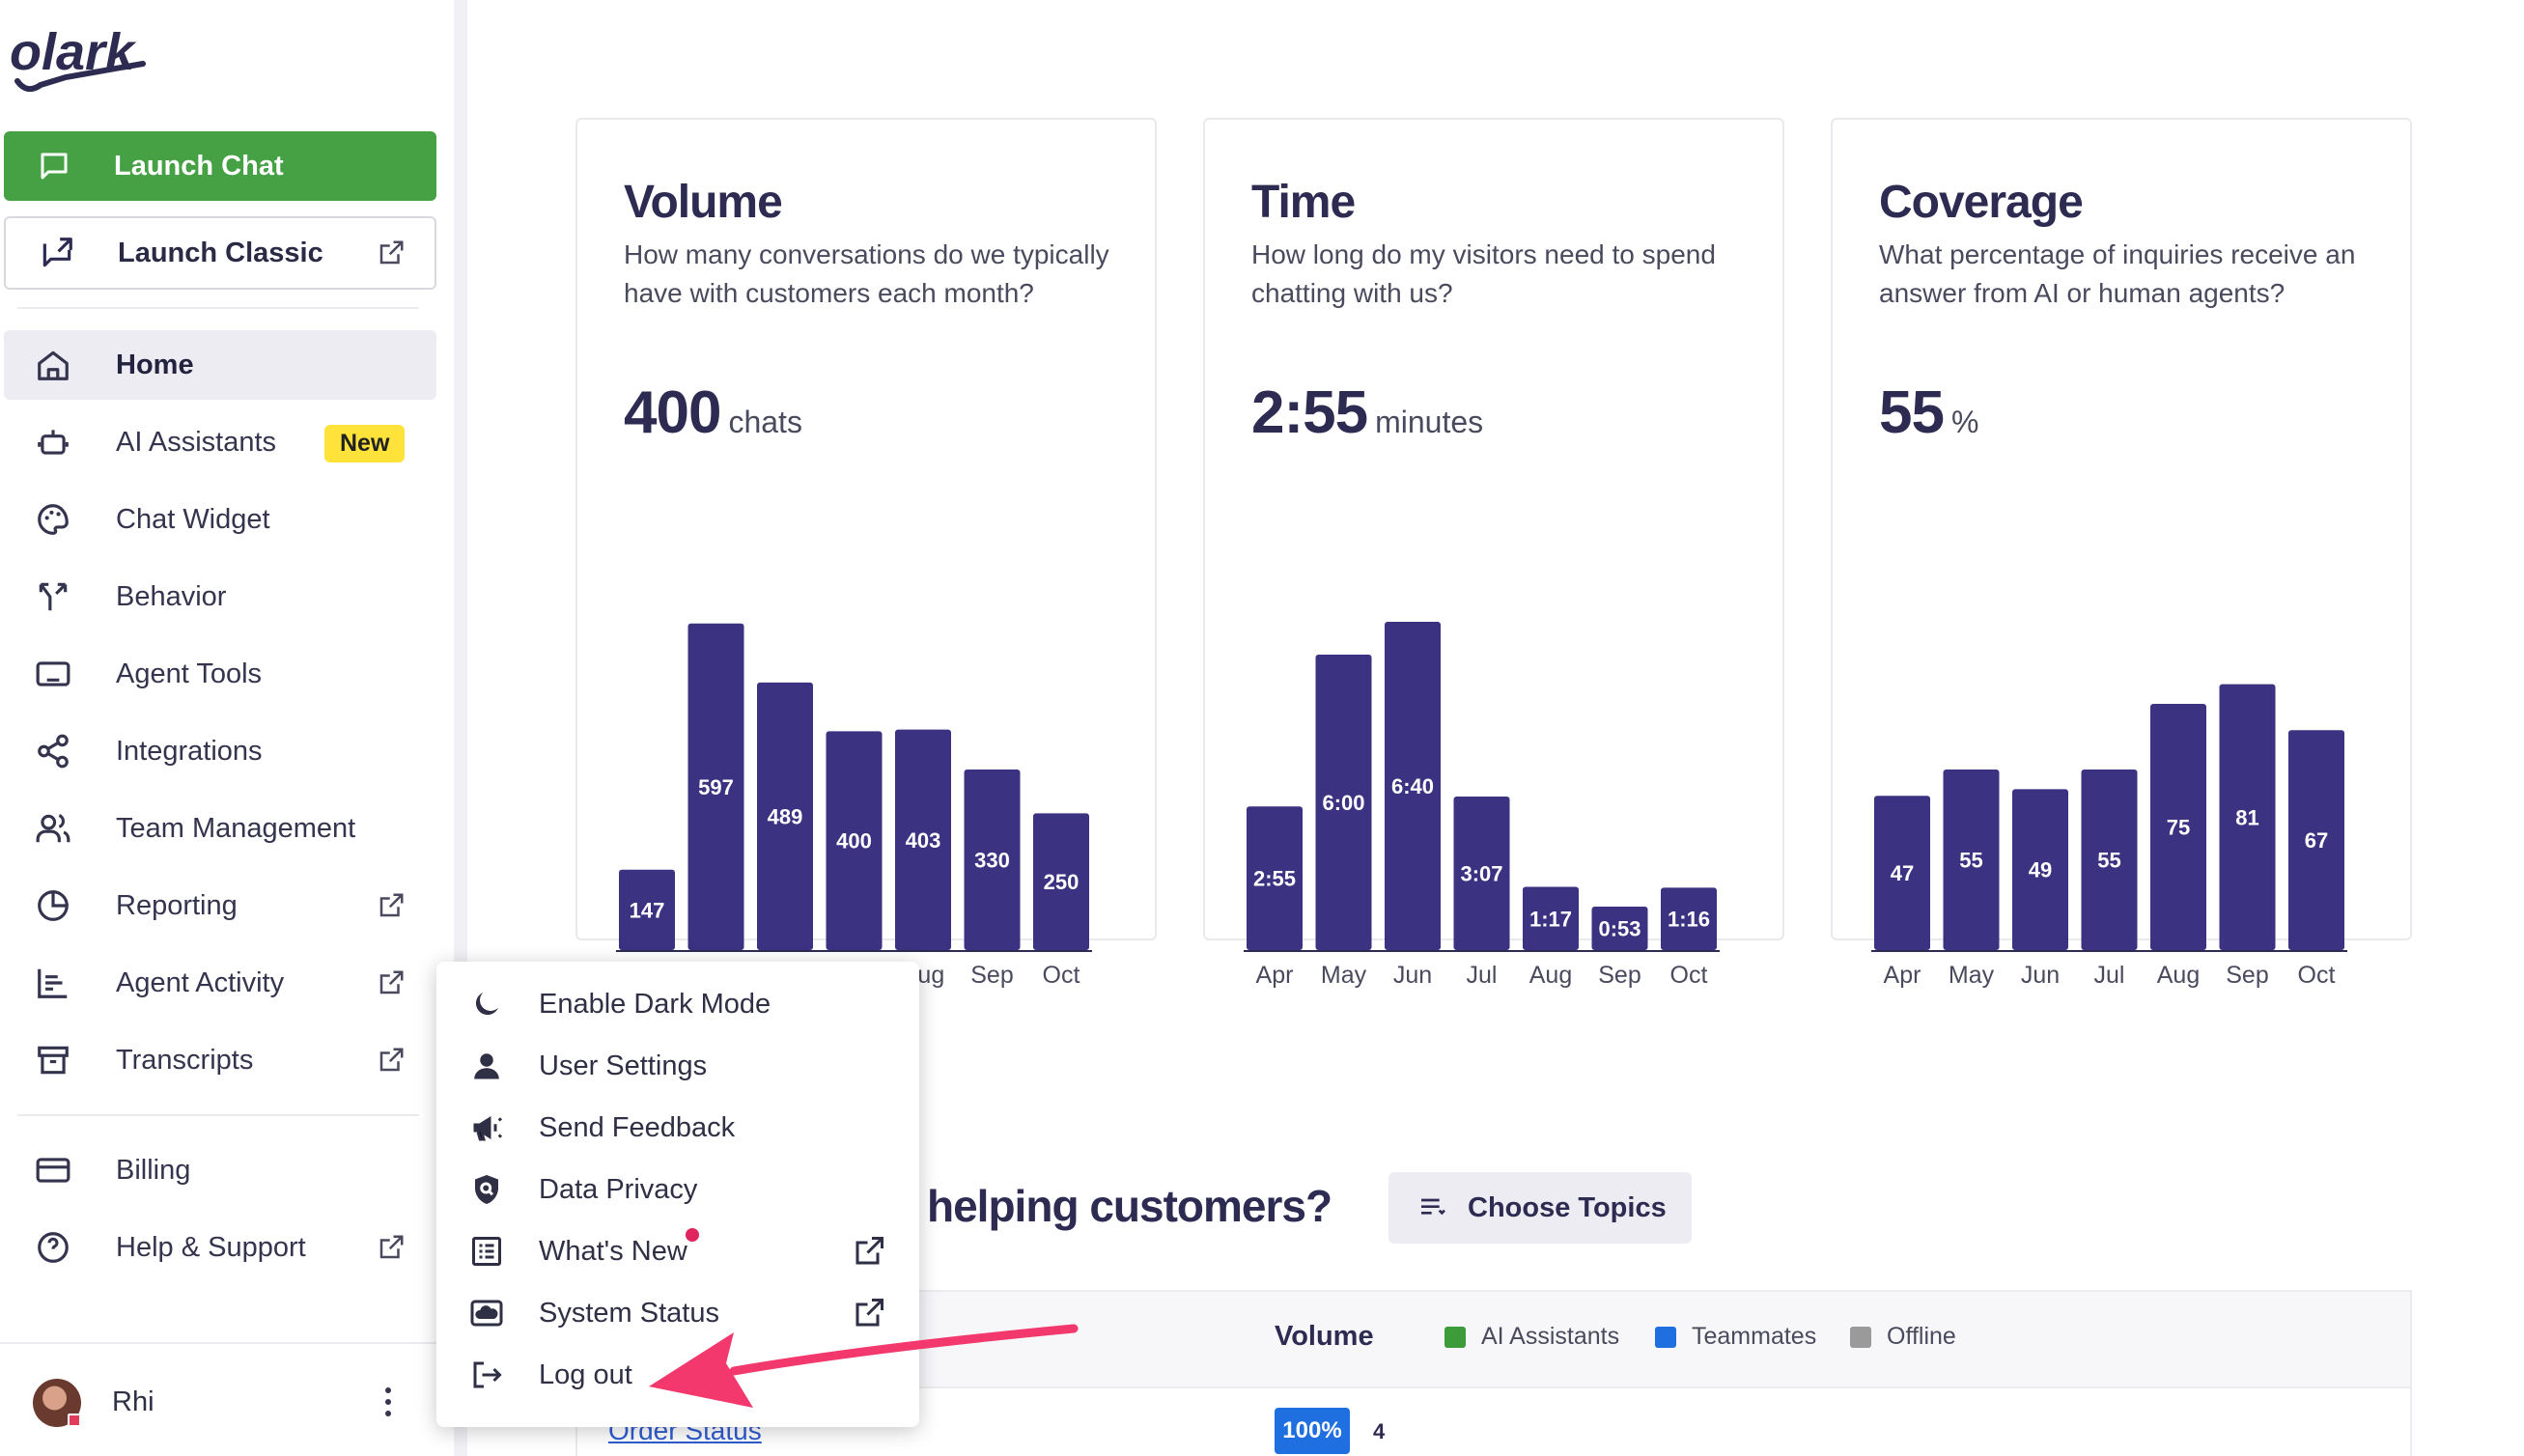  I want to click on sidebar-item-ai-assistants: AI Assistants New, so click(220, 442).